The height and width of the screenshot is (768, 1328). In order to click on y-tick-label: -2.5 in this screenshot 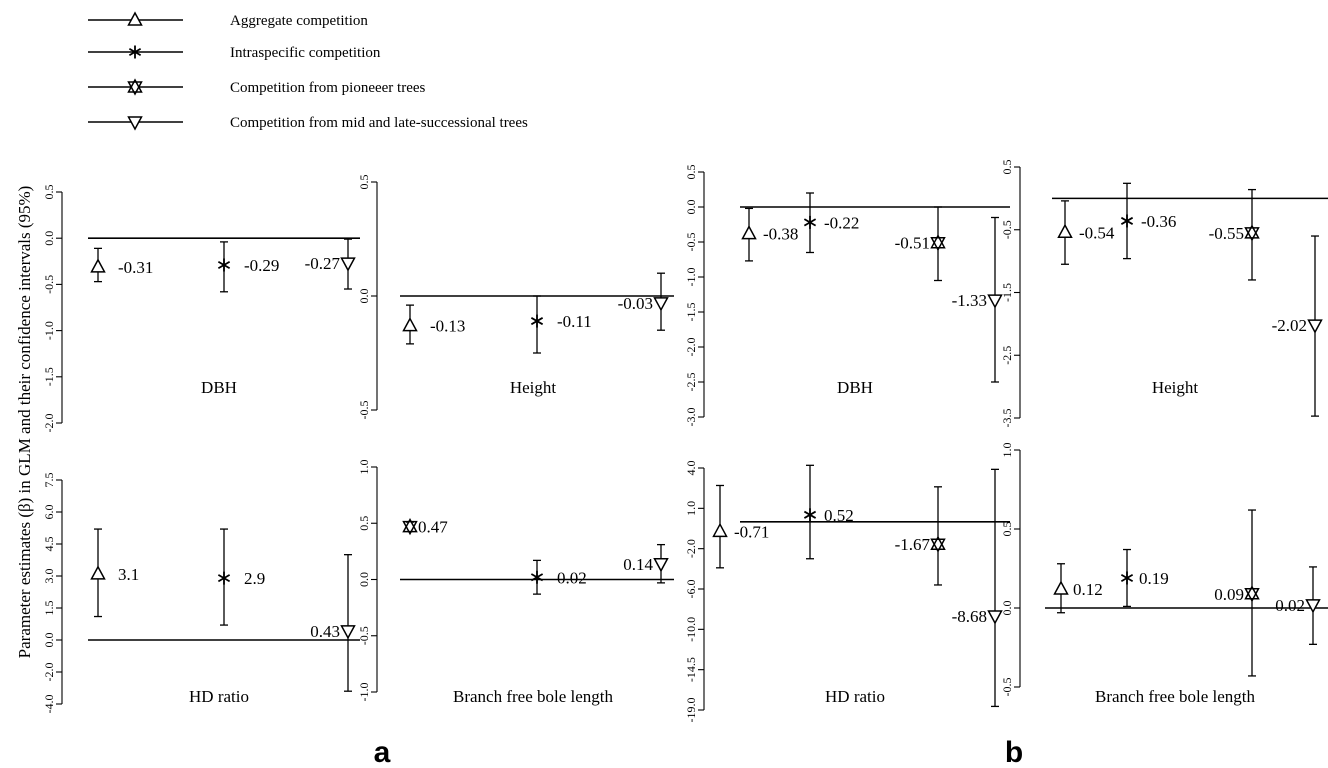, I will do `click(691, 382)`.